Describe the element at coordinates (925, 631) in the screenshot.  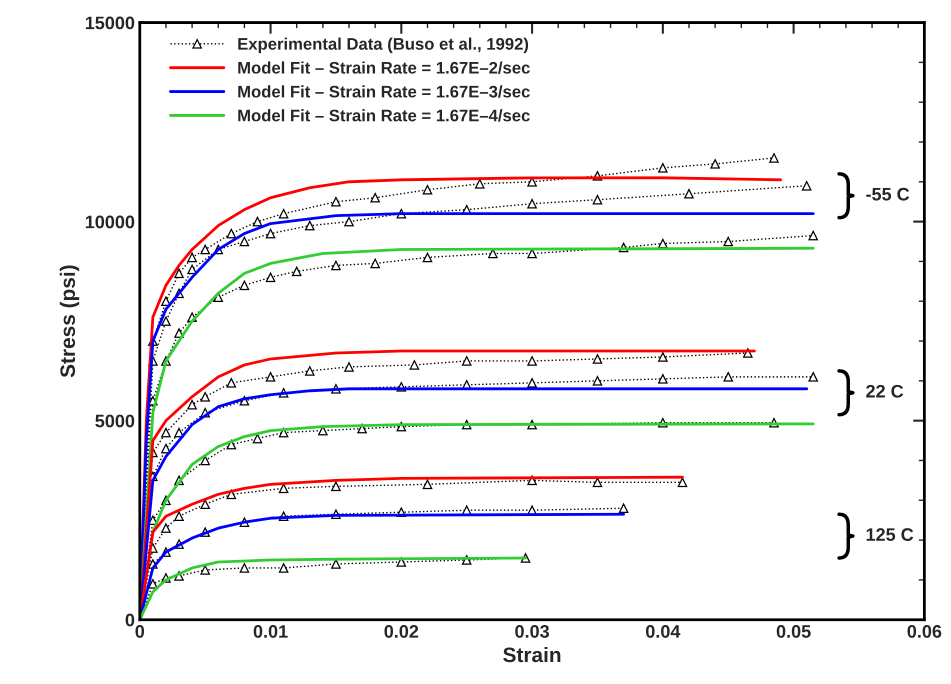
I see `x-tick-label: 0.06` at that location.